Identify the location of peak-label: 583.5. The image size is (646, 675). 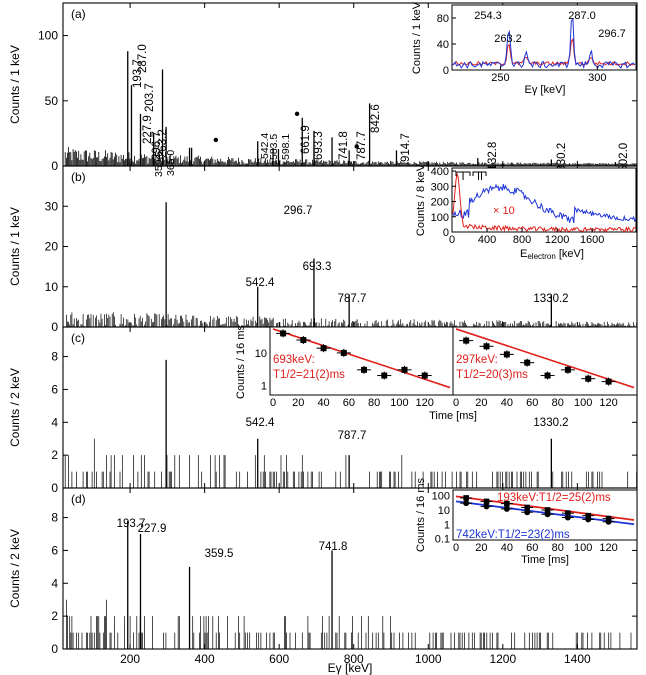
(274, 147).